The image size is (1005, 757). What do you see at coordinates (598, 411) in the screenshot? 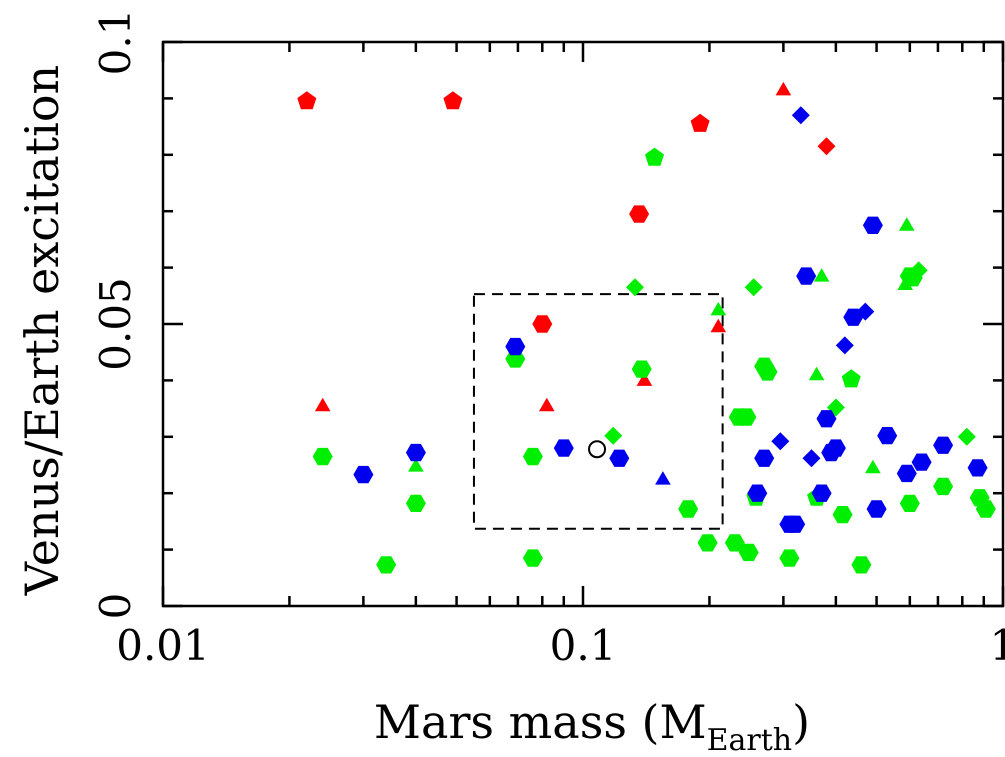
I see `highlight-box` at bounding box center [598, 411].